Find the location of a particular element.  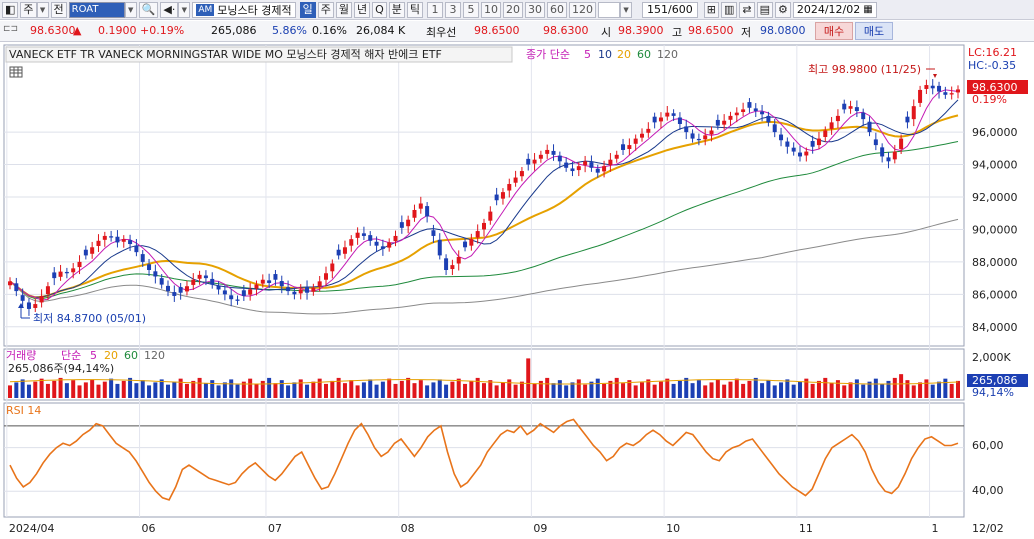

unit-dropdown-icon: ▼ is located at coordinates (626, 9).